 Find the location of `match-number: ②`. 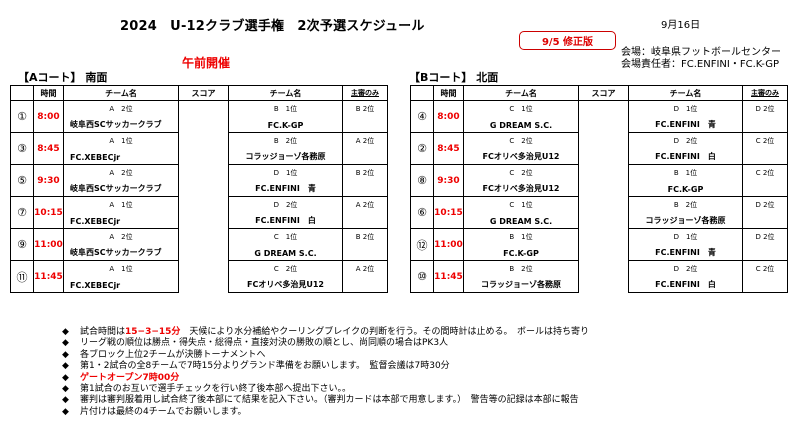

match-number: ② is located at coordinates (422, 148).